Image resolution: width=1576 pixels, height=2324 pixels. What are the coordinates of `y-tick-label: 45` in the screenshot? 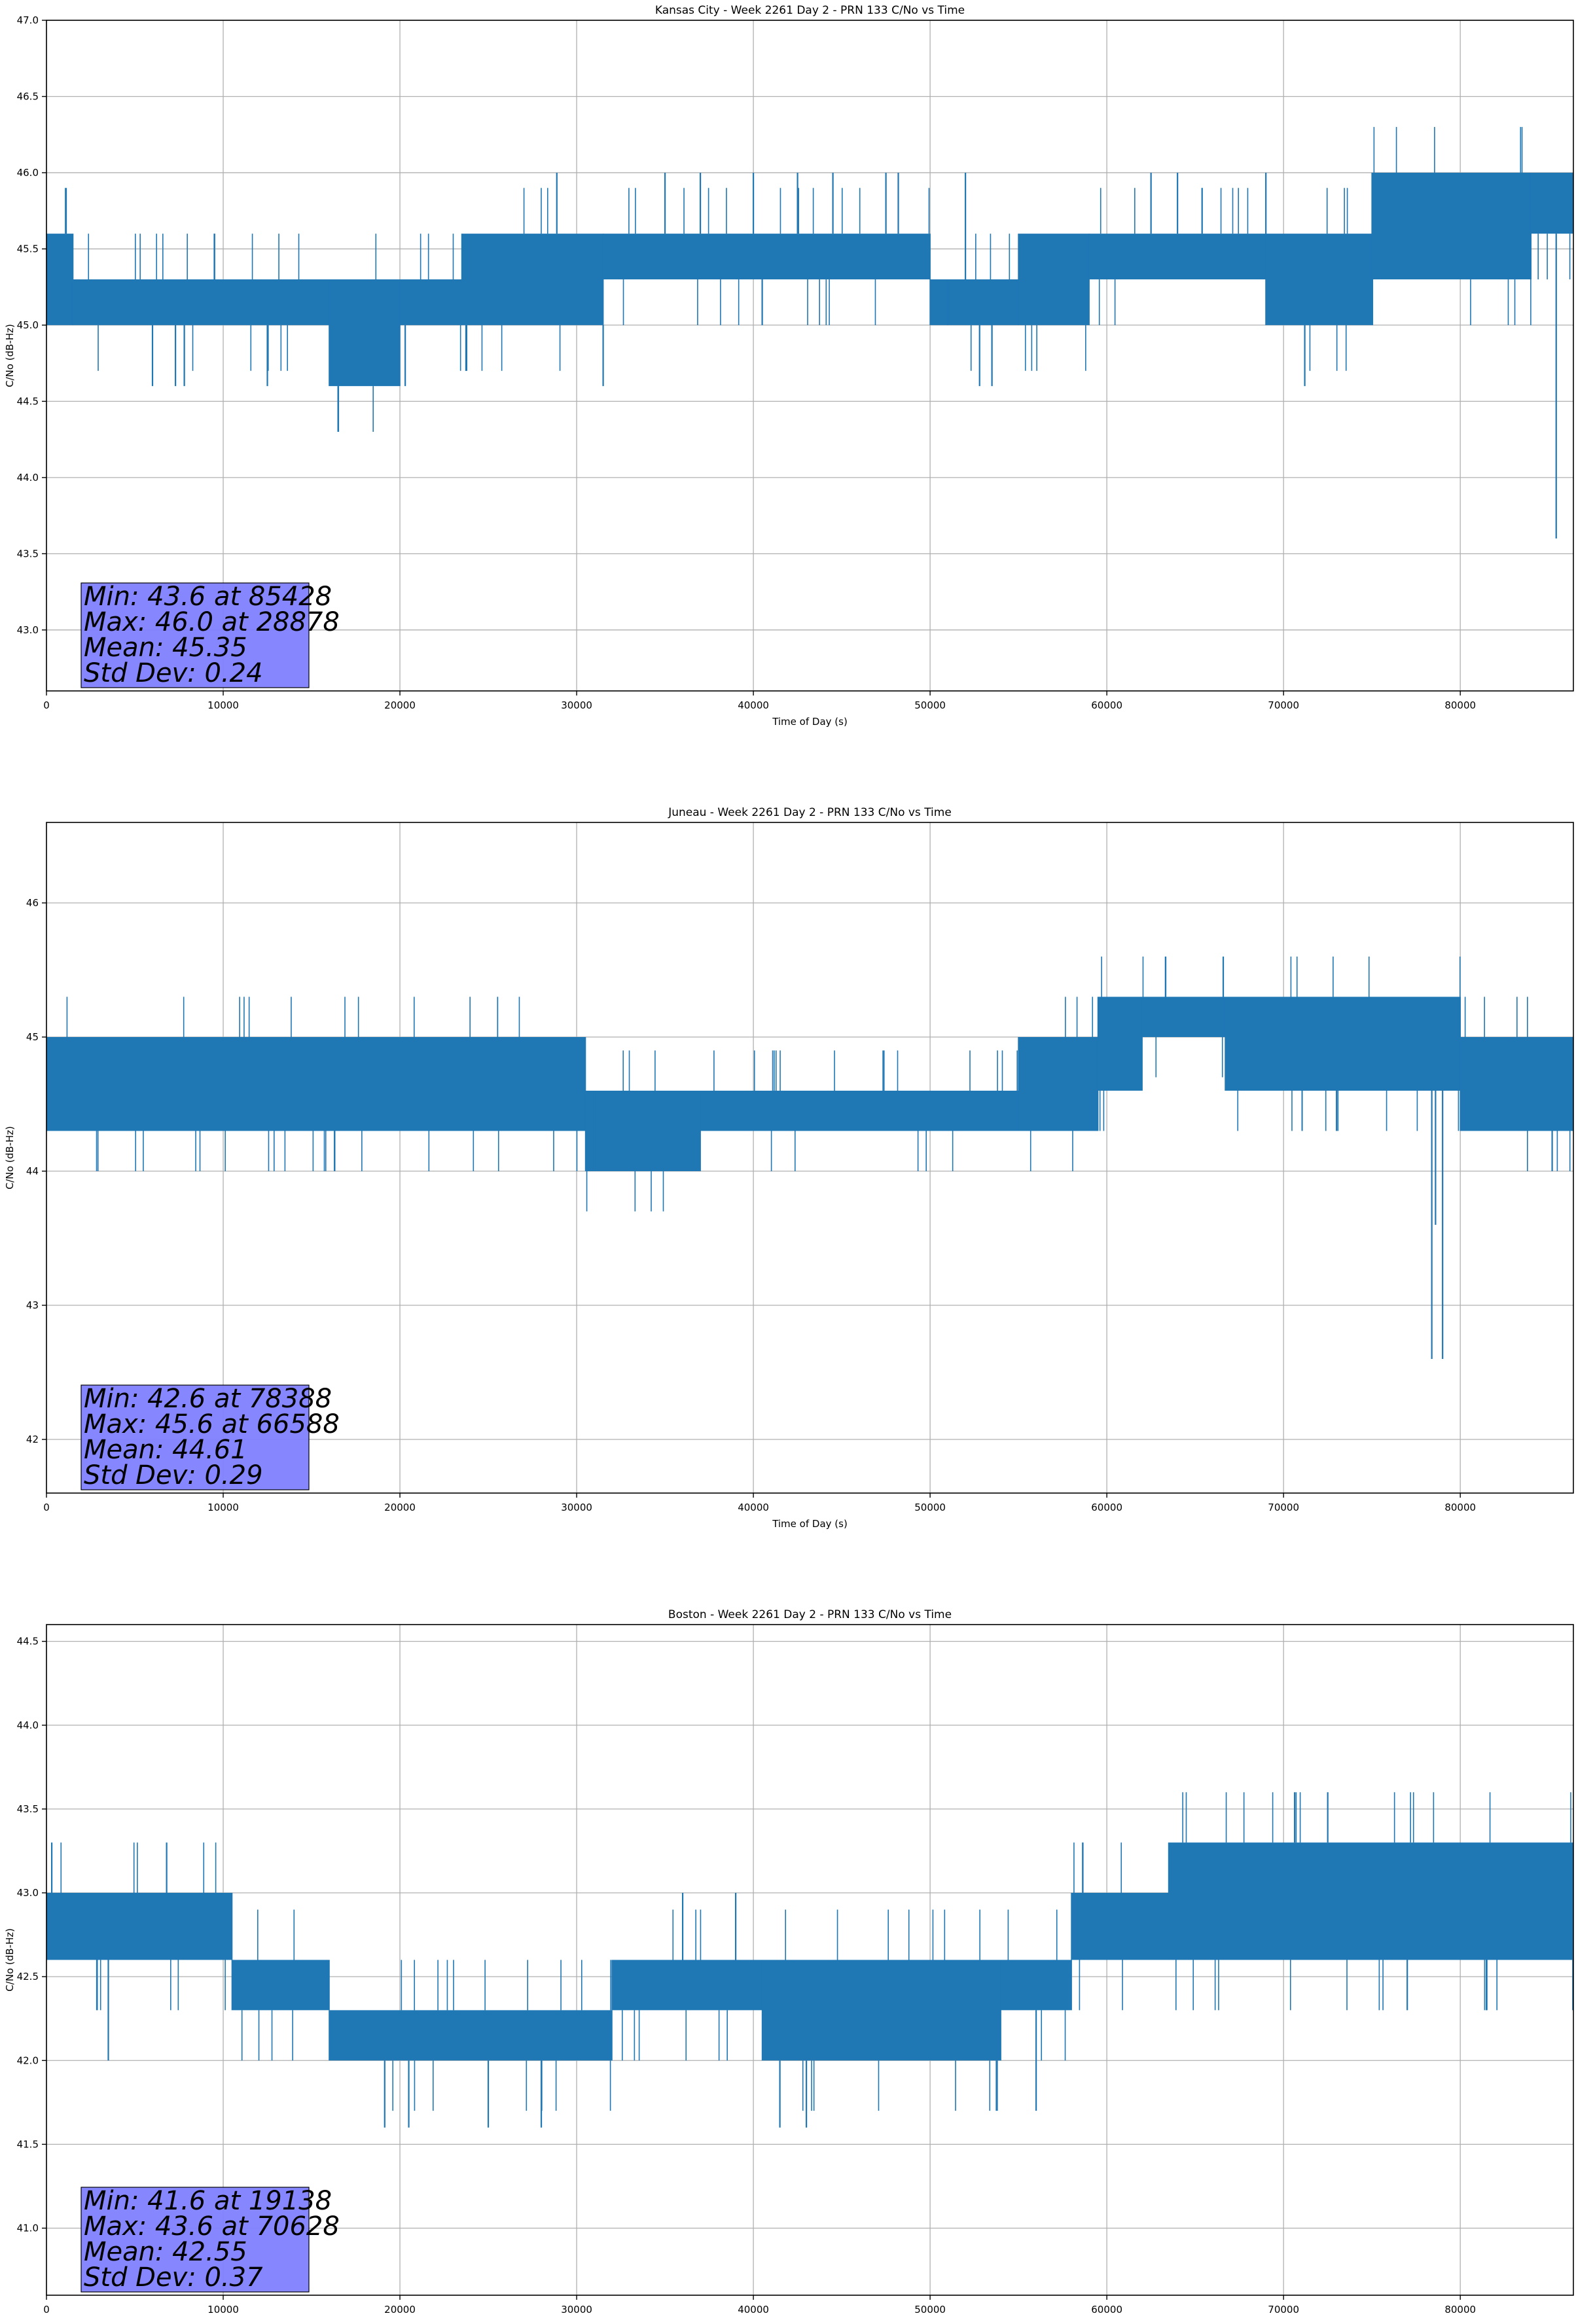 It's located at (32, 1037).